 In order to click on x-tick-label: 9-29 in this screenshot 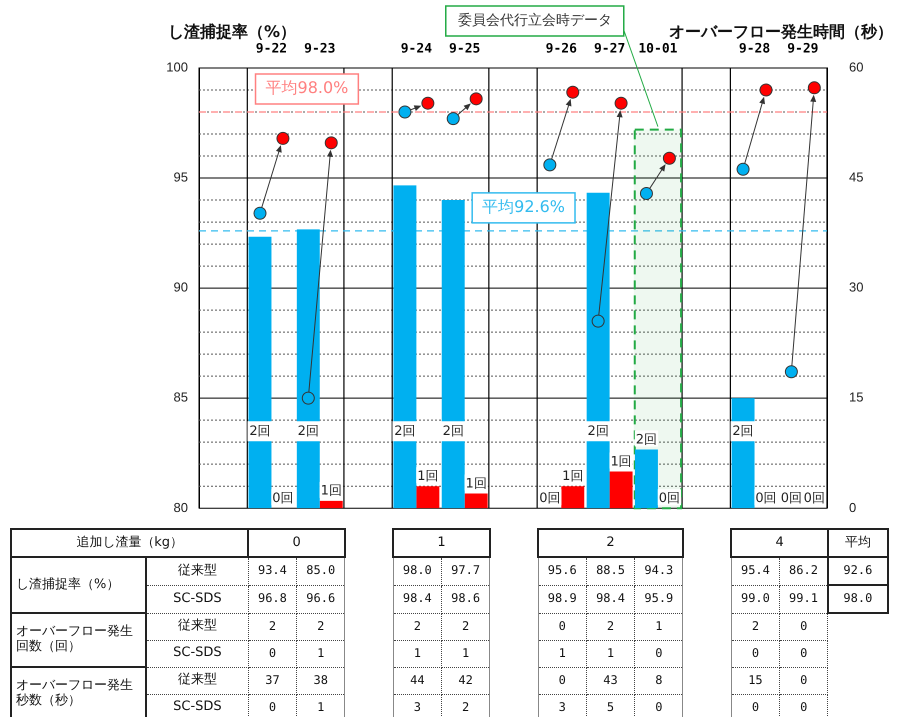, I will do `click(802, 49)`.